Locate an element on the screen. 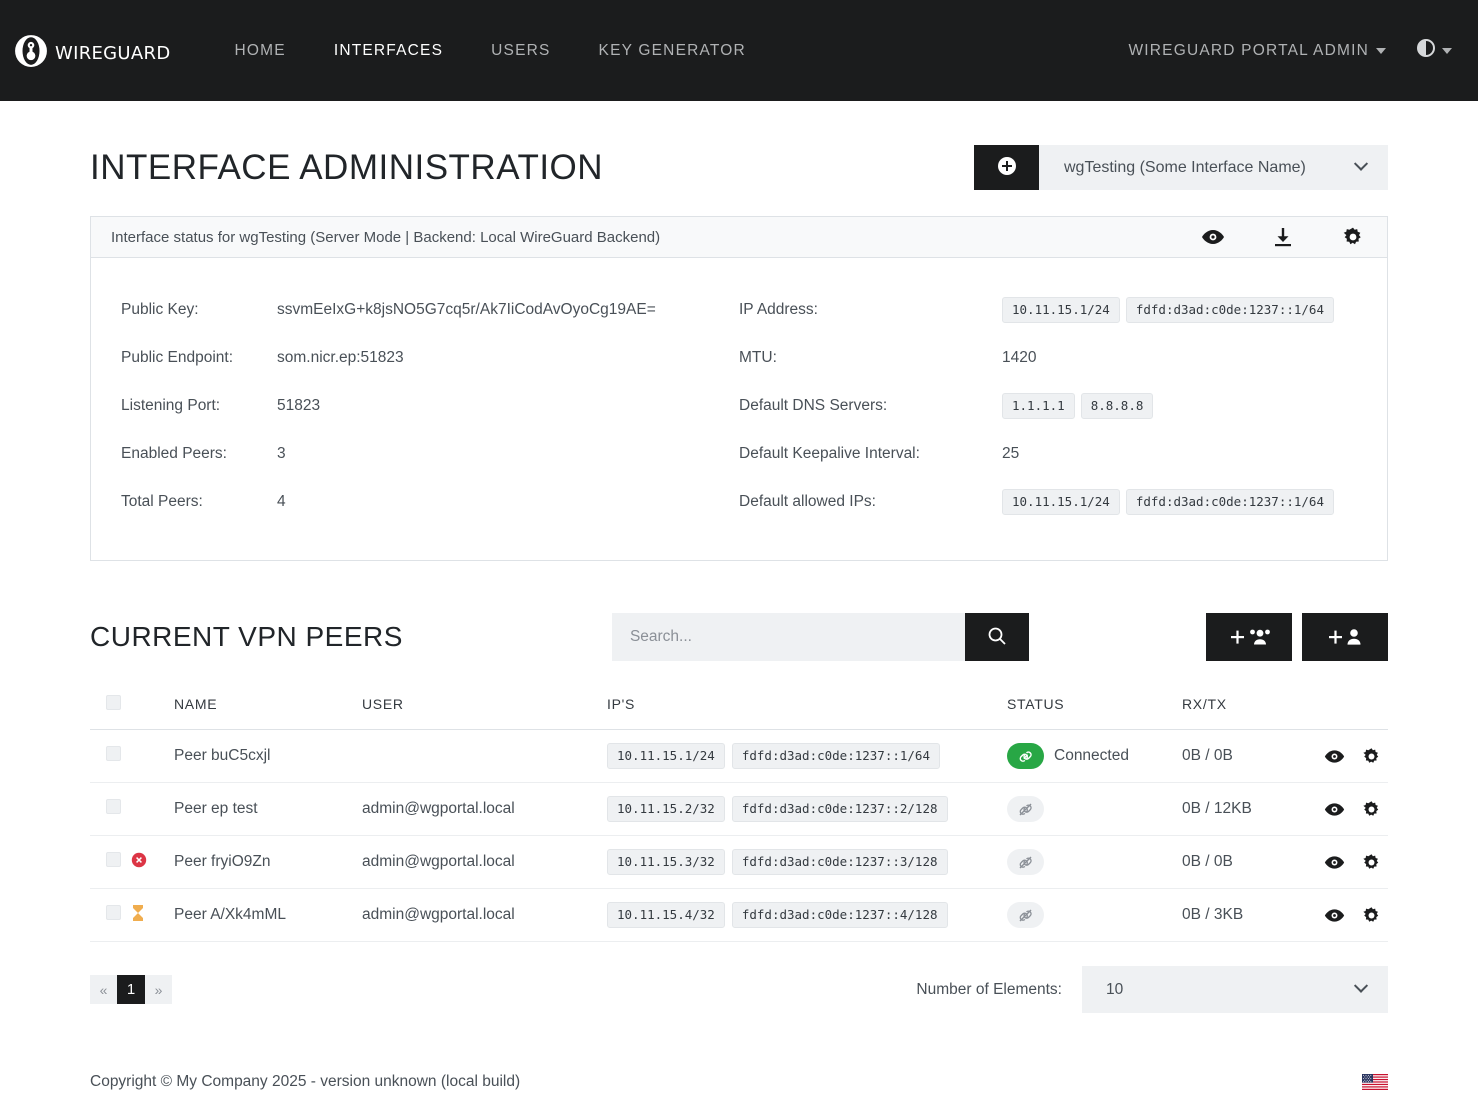 The image size is (1478, 1109). ip-badge: fdfd:d3ad:c0de:1237::1/64 is located at coordinates (1229, 310).